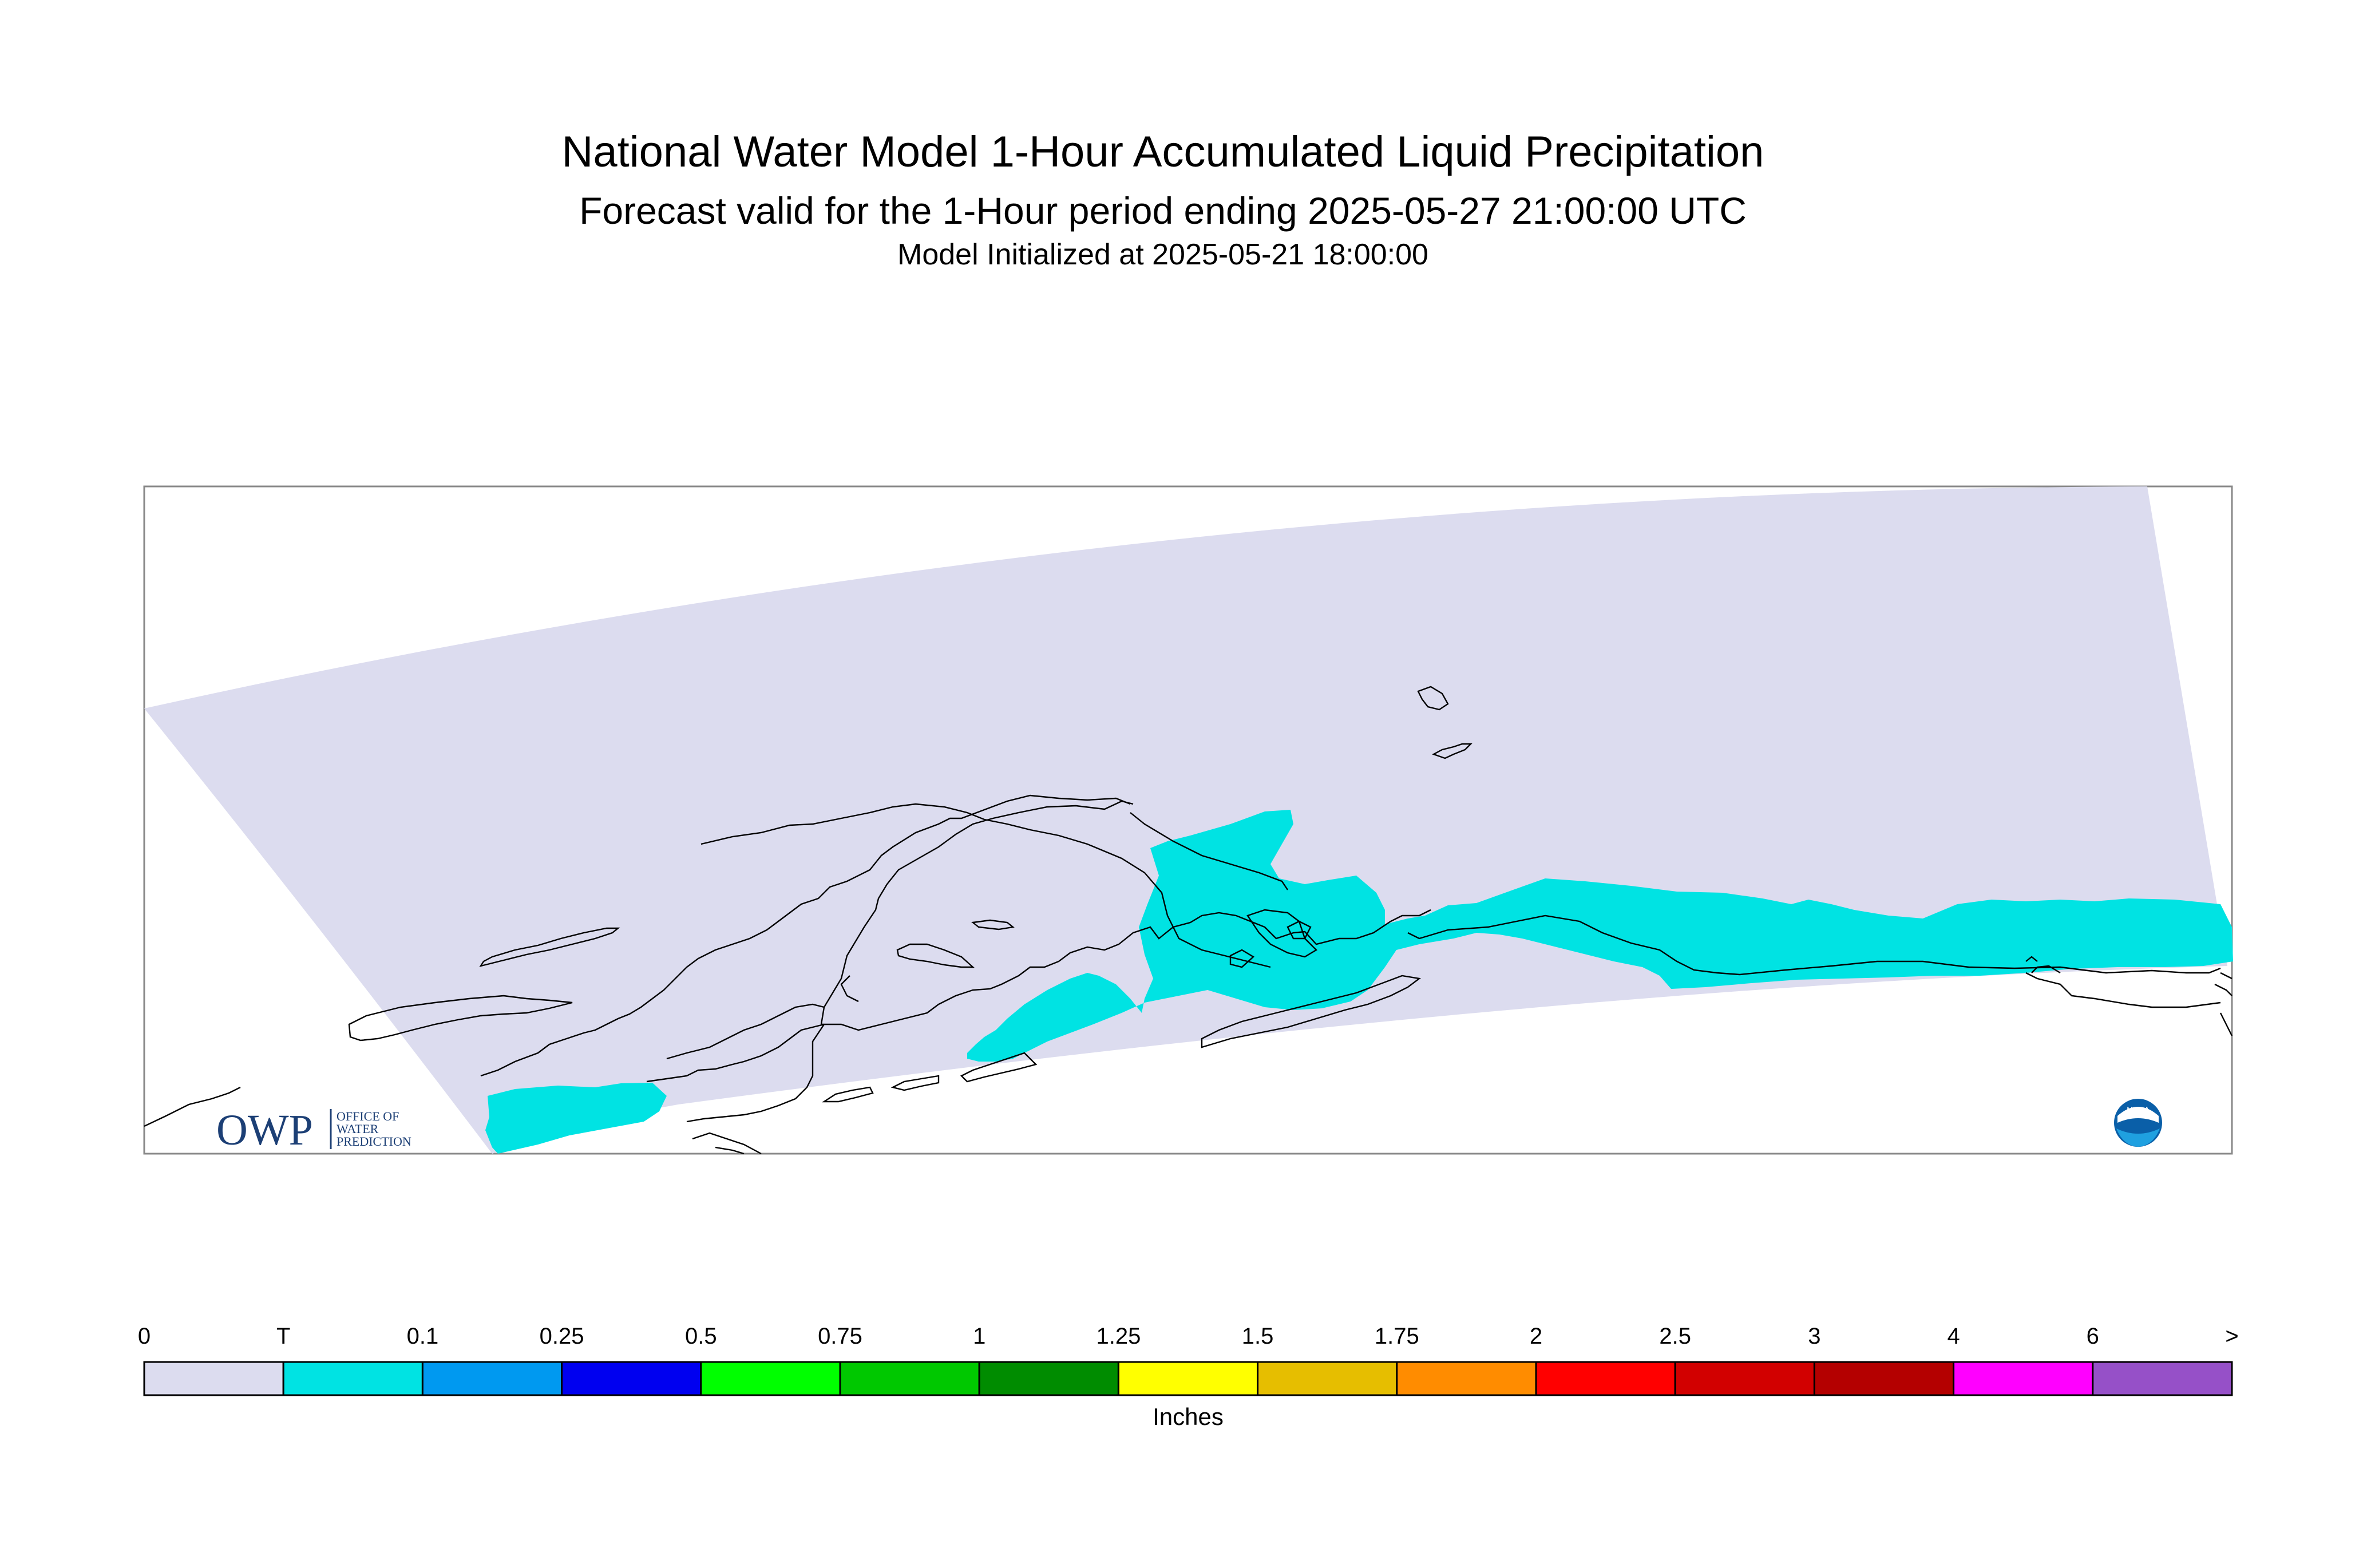  Describe the element at coordinates (936, 955) in the screenshot. I see `coastline-nunivak-island` at that location.